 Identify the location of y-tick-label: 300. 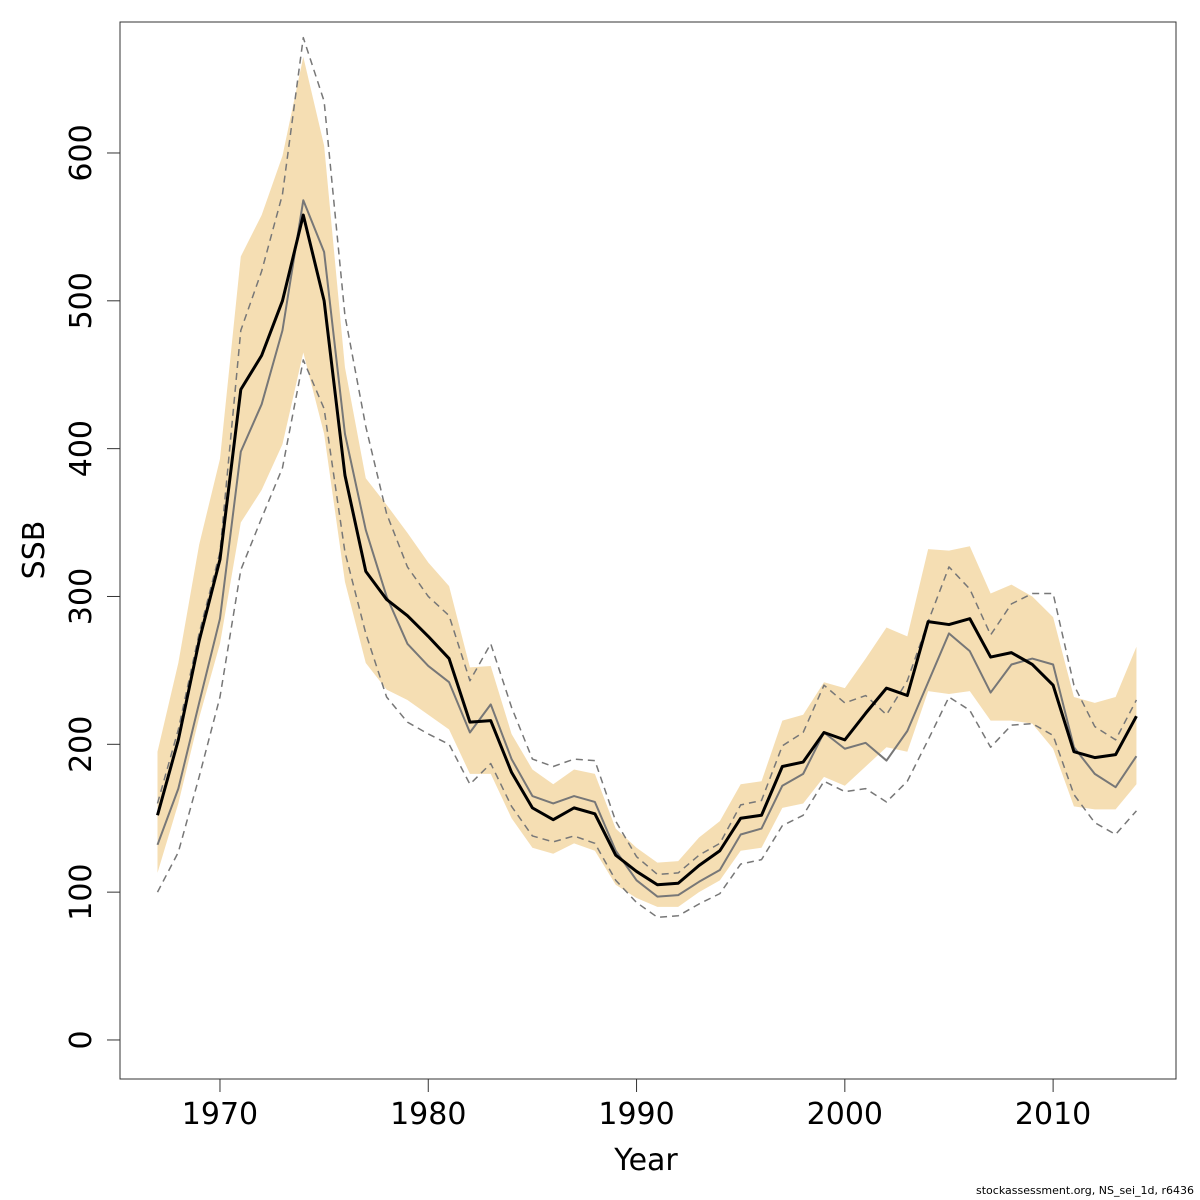
(81, 596).